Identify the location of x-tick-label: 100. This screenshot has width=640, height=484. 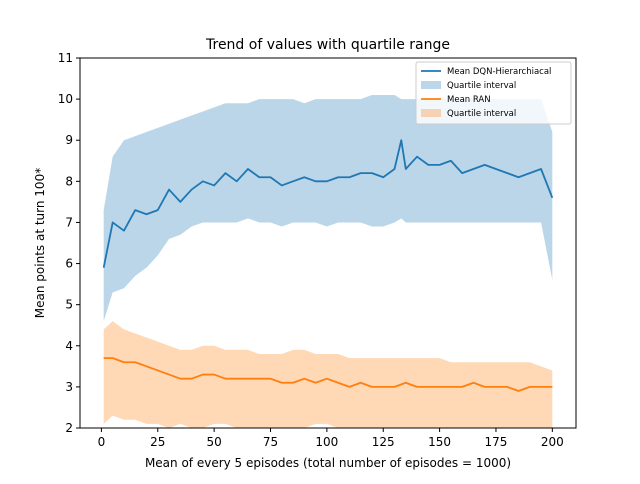
(326, 442).